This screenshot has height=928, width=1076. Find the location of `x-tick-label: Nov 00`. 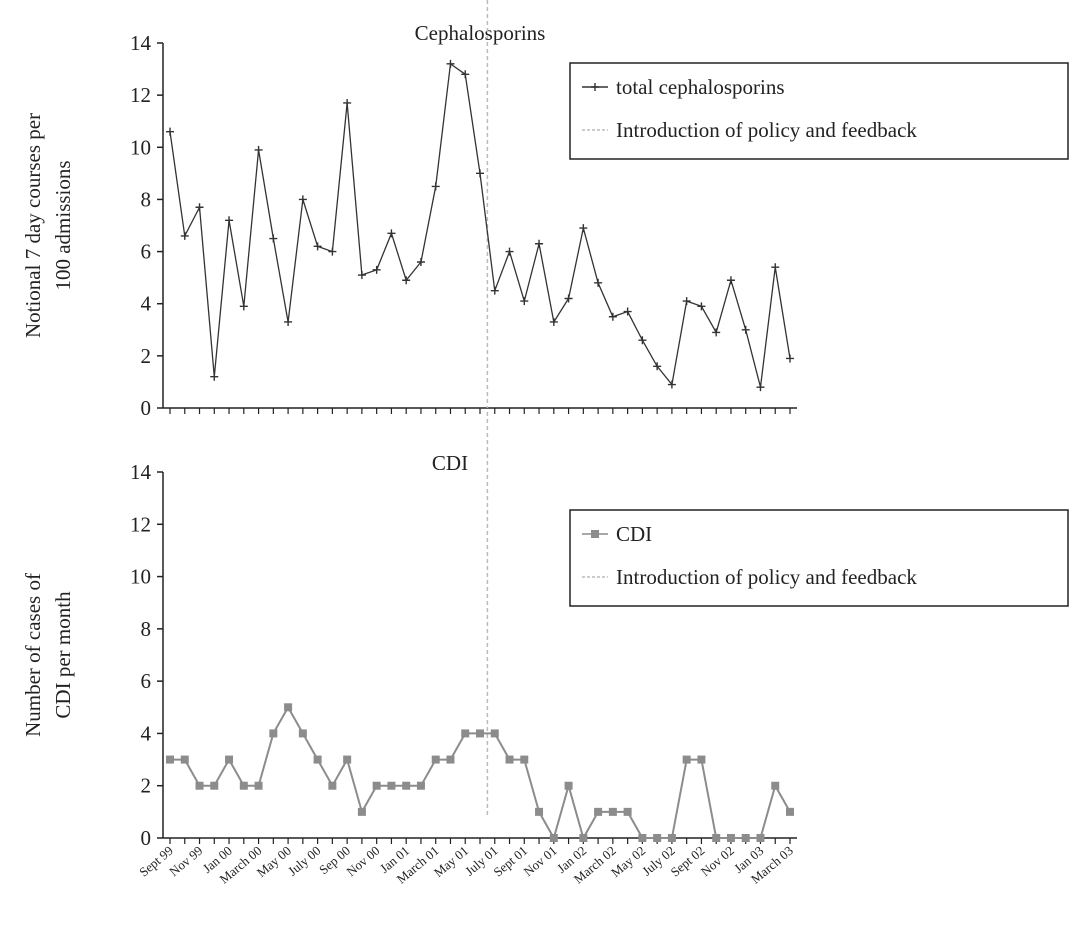

x-tick-label: Nov 00 is located at coordinates (362, 861).